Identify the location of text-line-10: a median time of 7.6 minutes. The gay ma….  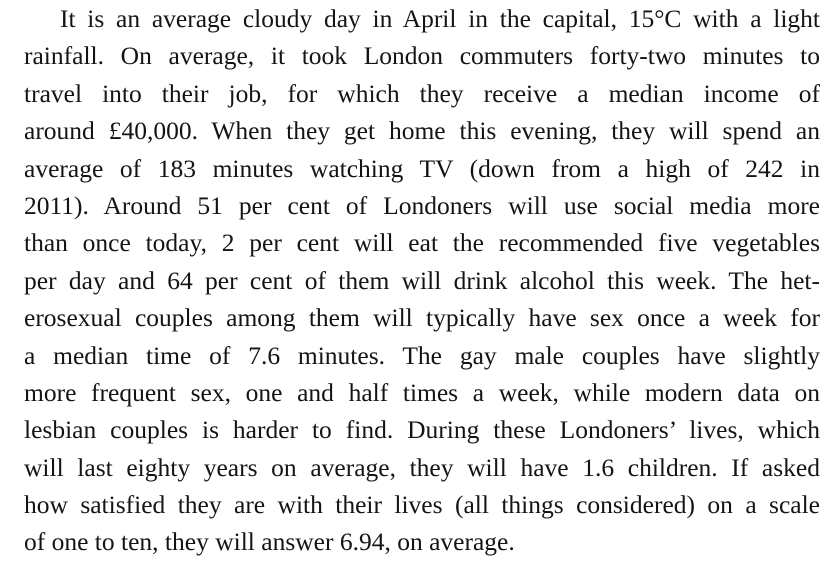
(422, 355).